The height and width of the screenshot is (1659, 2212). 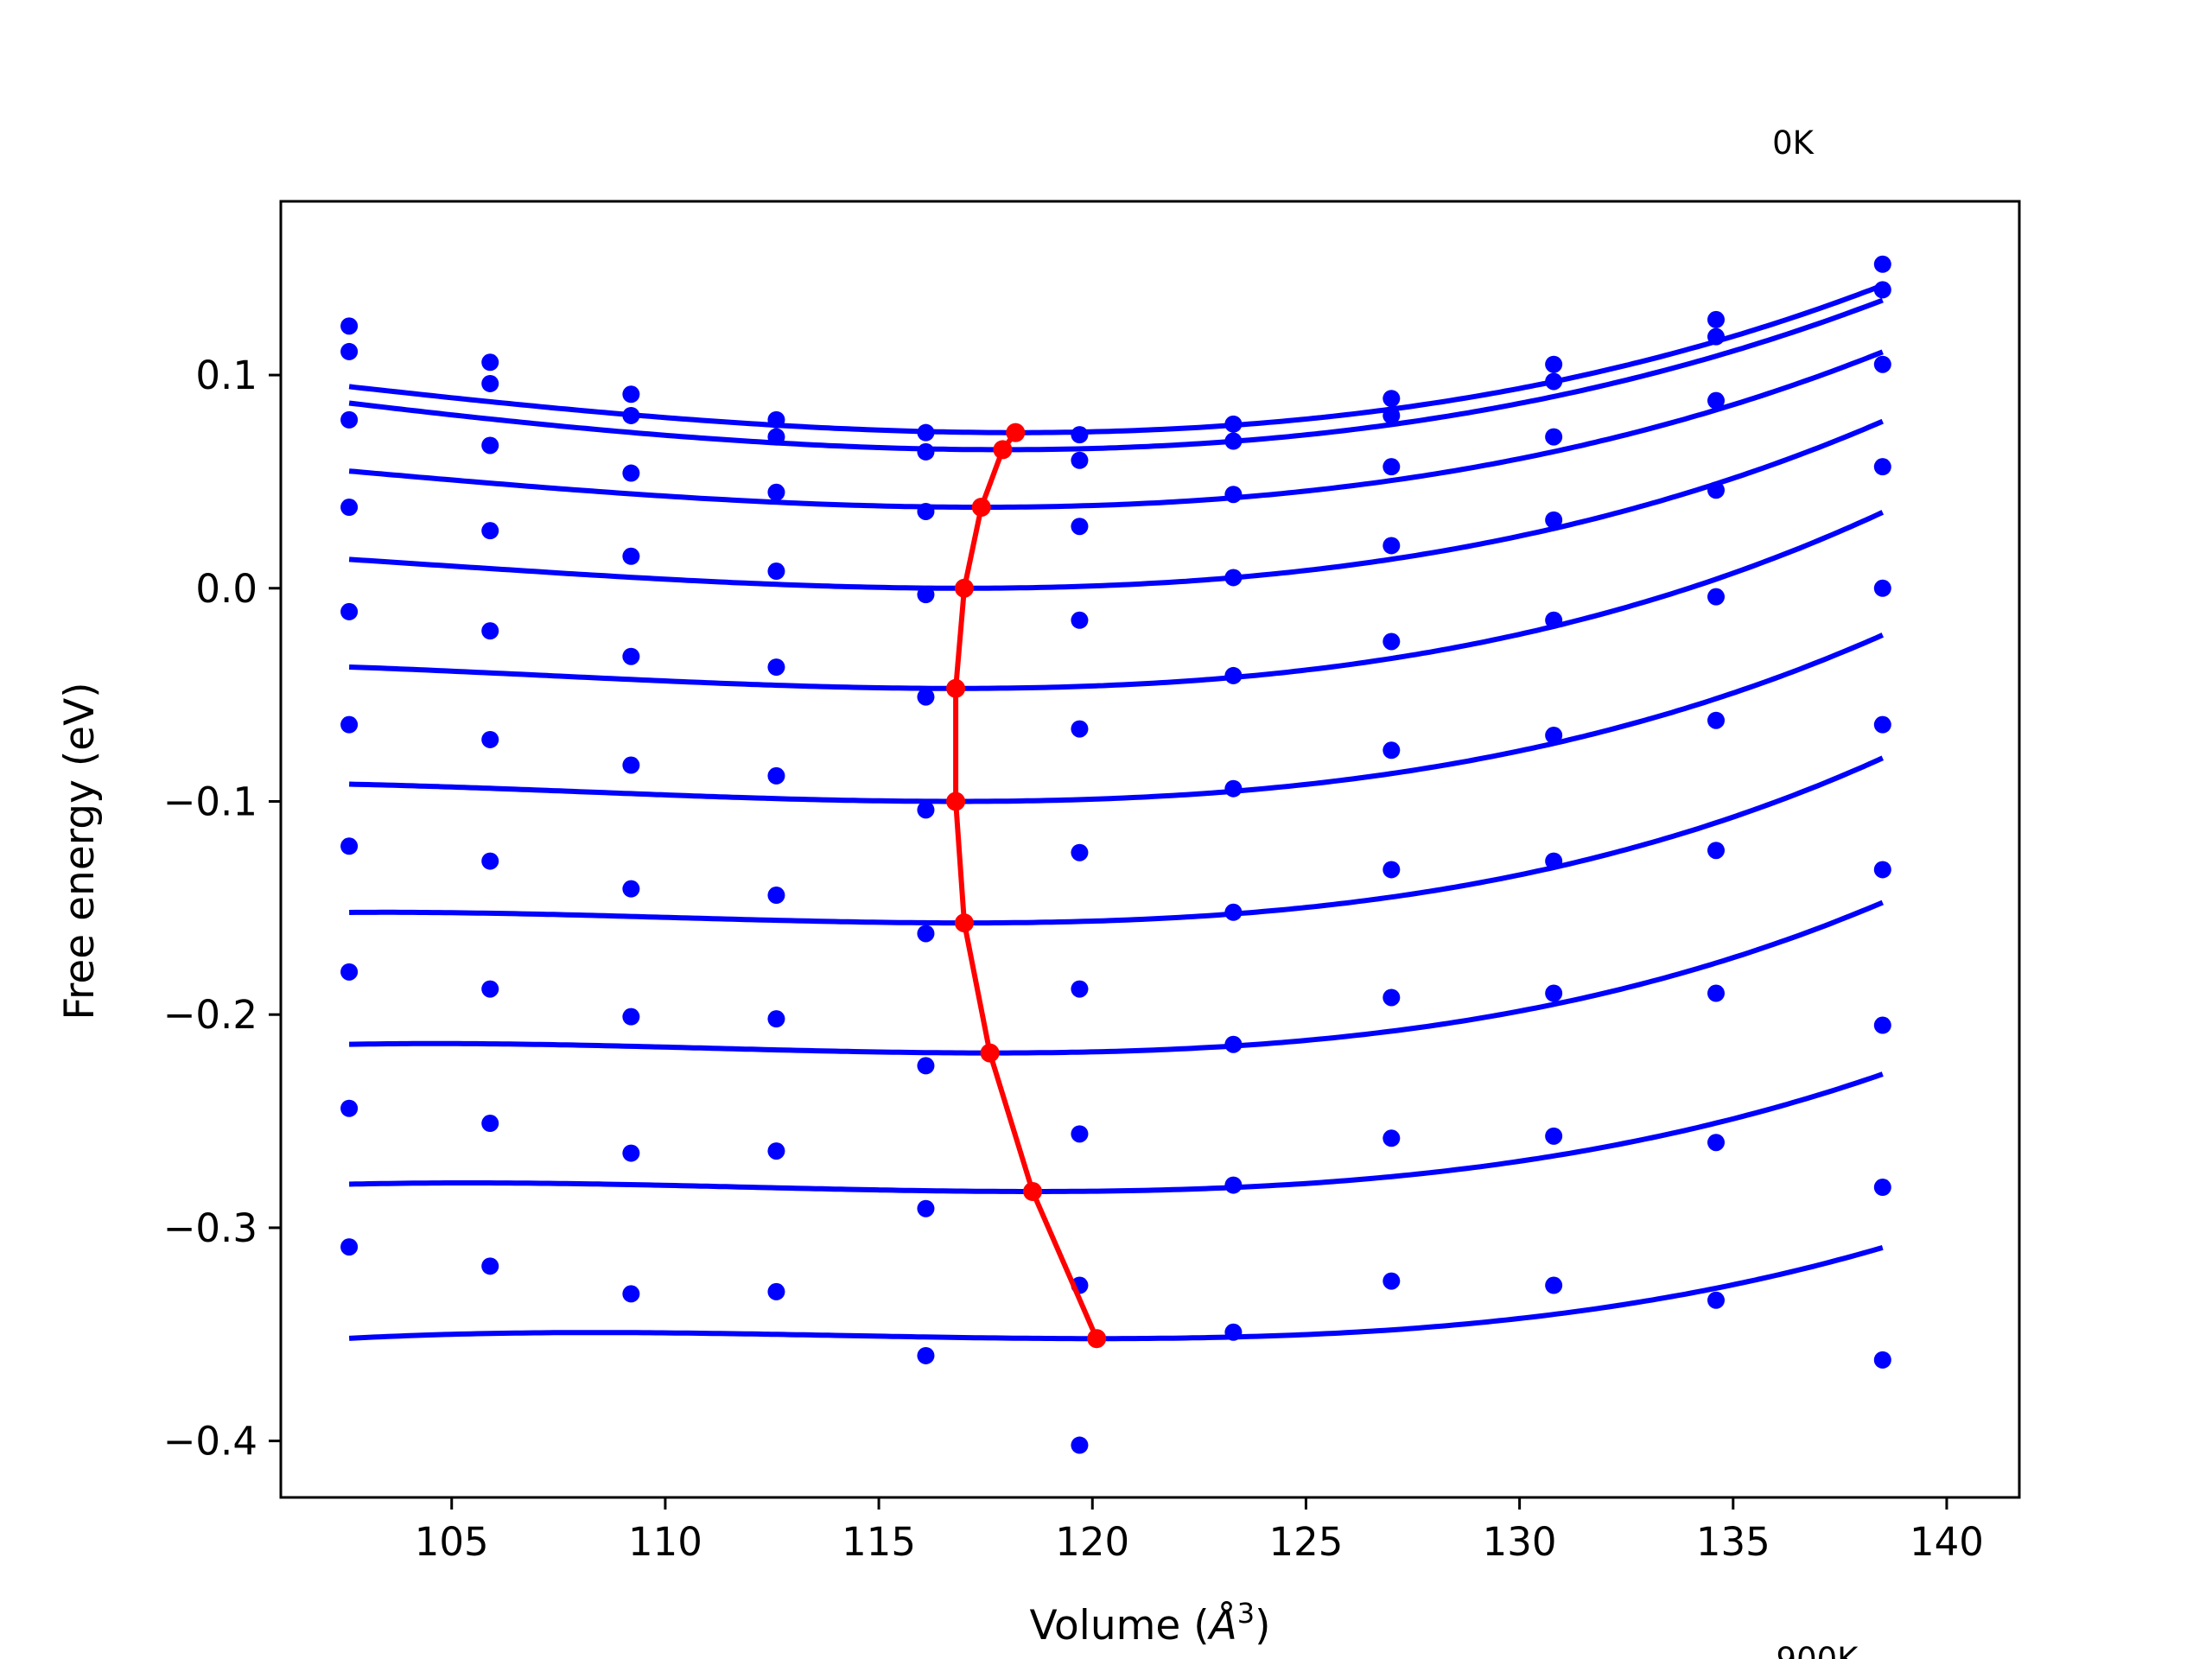 What do you see at coordinates (1947, 1542) in the screenshot?
I see `x-tick-label: 140` at bounding box center [1947, 1542].